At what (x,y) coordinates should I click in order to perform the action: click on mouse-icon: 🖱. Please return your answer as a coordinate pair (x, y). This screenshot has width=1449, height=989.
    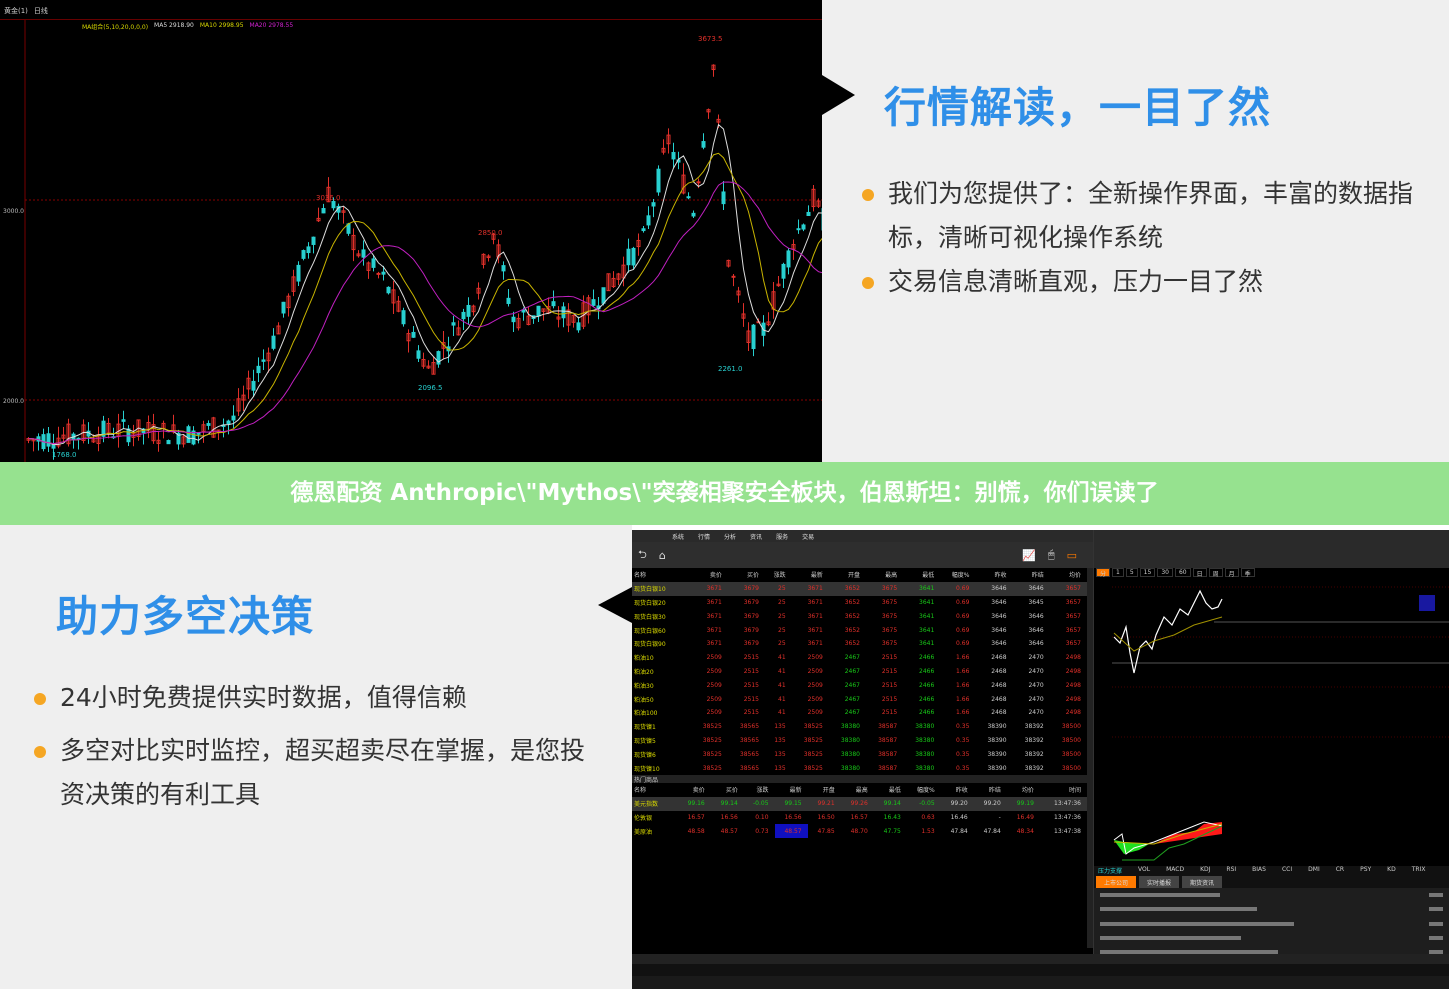
    Looking at the image, I should click on (1051, 554).